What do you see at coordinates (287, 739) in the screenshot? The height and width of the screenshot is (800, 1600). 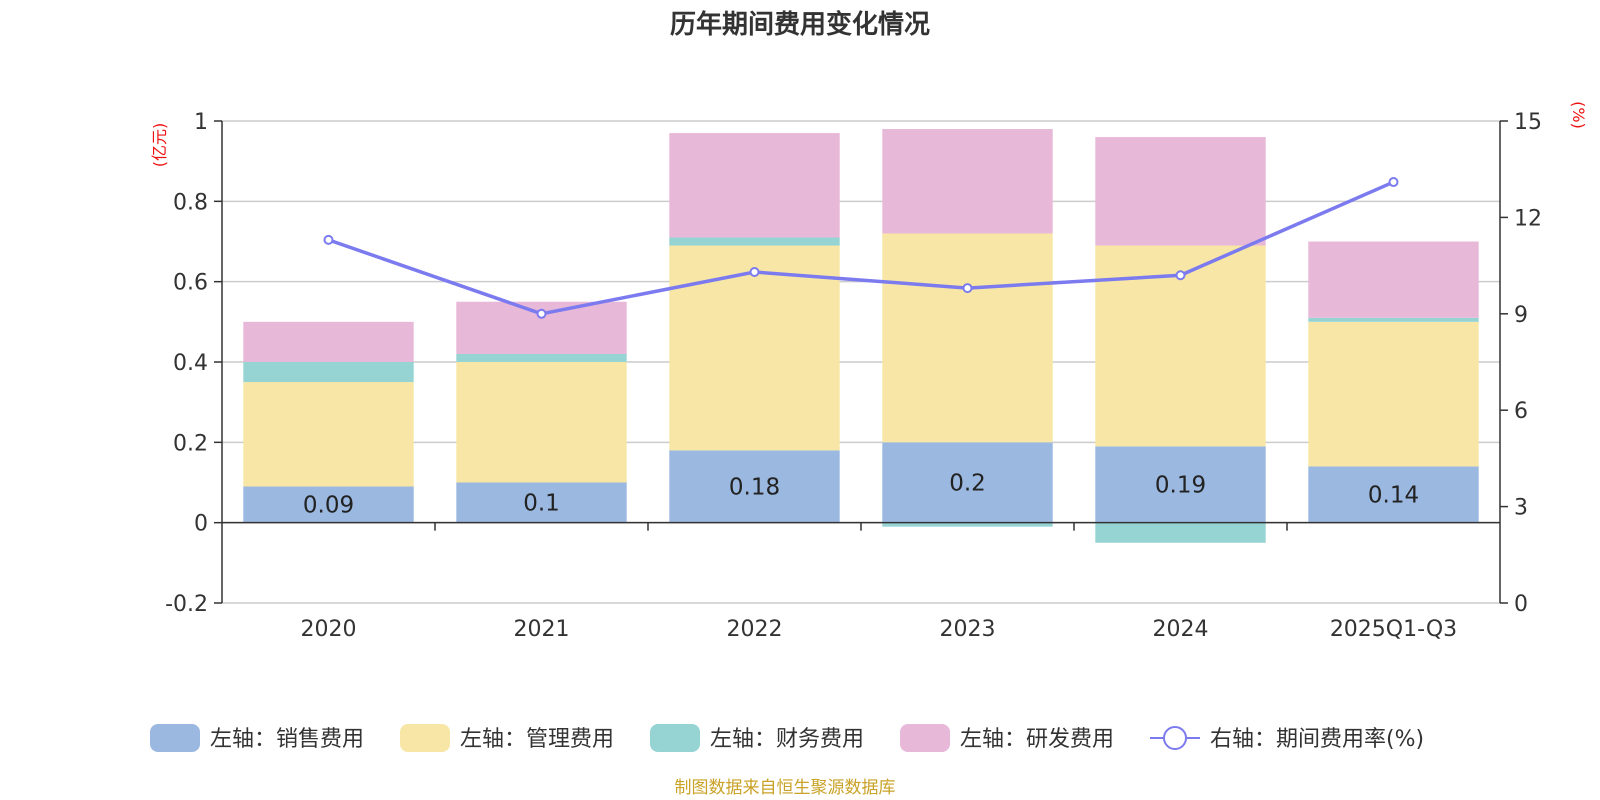 I see `legend-label: 左轴：销售费用` at bounding box center [287, 739].